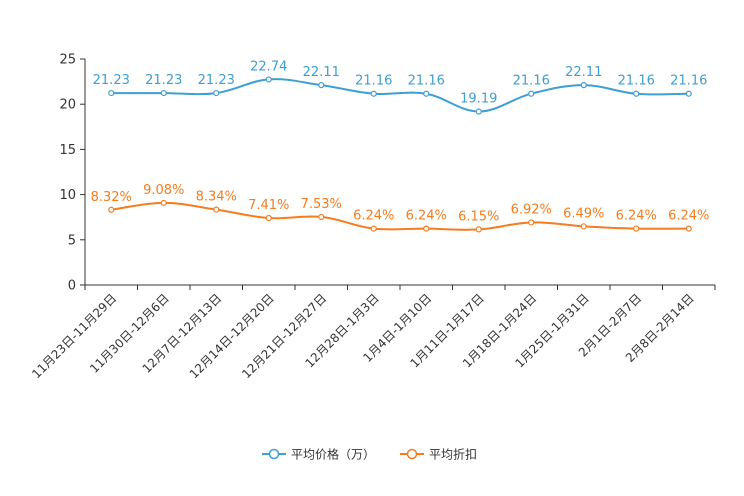 This screenshot has width=744, height=496. I want to click on y-tick-label: 0, so click(72, 286).